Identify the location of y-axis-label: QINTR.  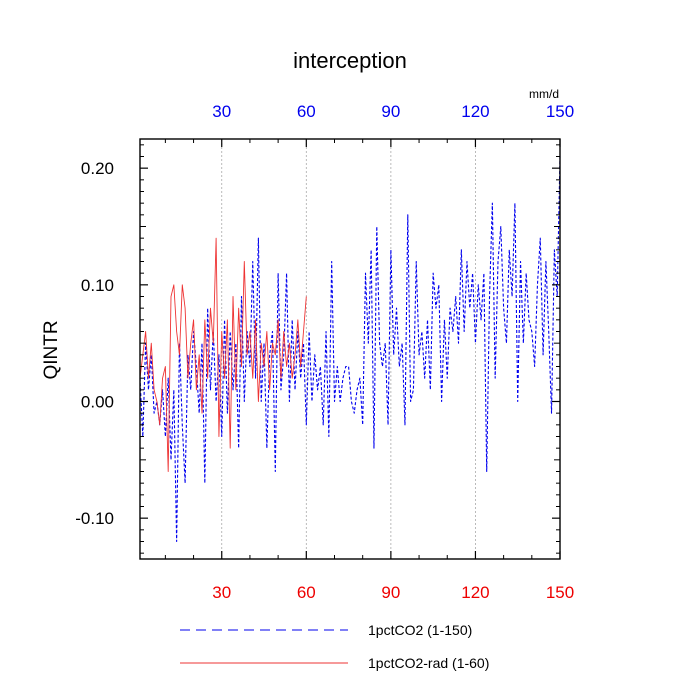
(51, 349).